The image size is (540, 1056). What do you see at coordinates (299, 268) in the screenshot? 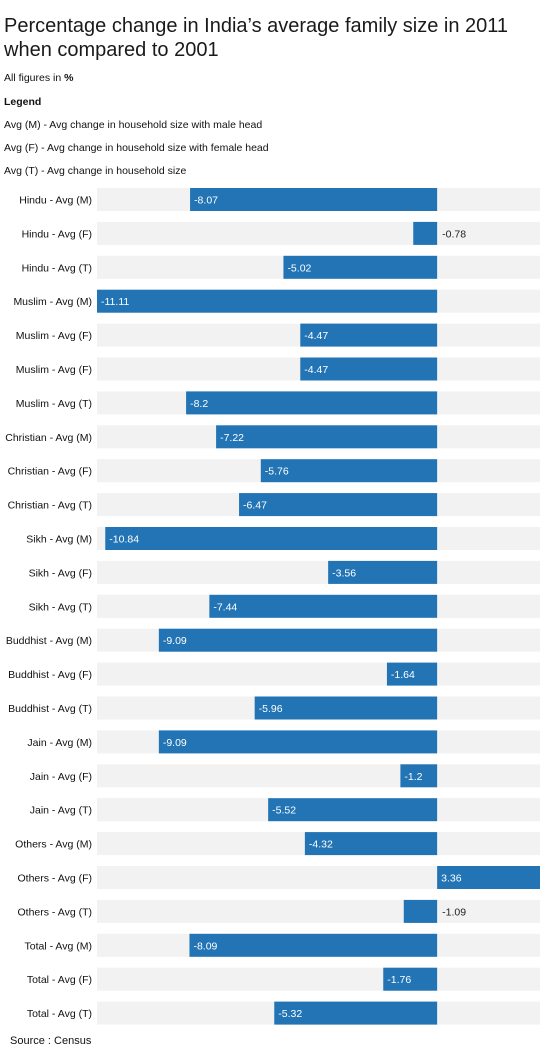
I see `value-label: -5.02` at bounding box center [299, 268].